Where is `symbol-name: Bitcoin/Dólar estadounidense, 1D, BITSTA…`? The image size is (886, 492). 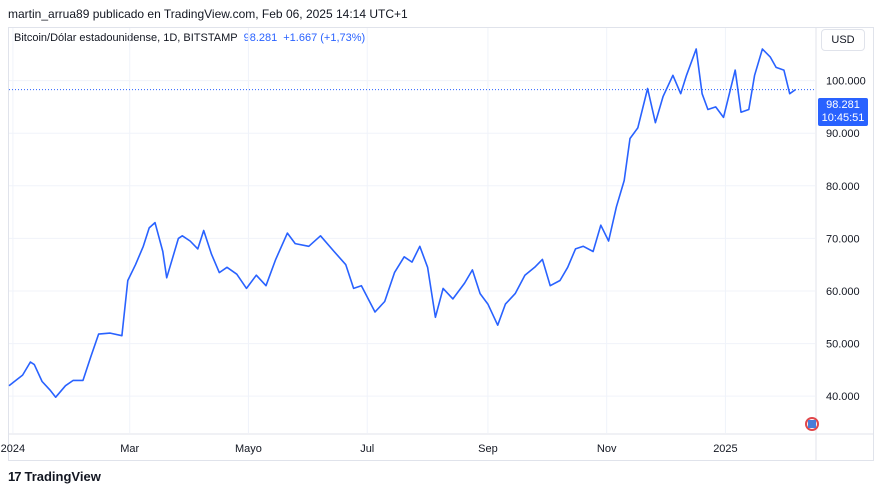 symbol-name: Bitcoin/Dólar estadounidense, 1D, BITSTA… is located at coordinates (126, 38).